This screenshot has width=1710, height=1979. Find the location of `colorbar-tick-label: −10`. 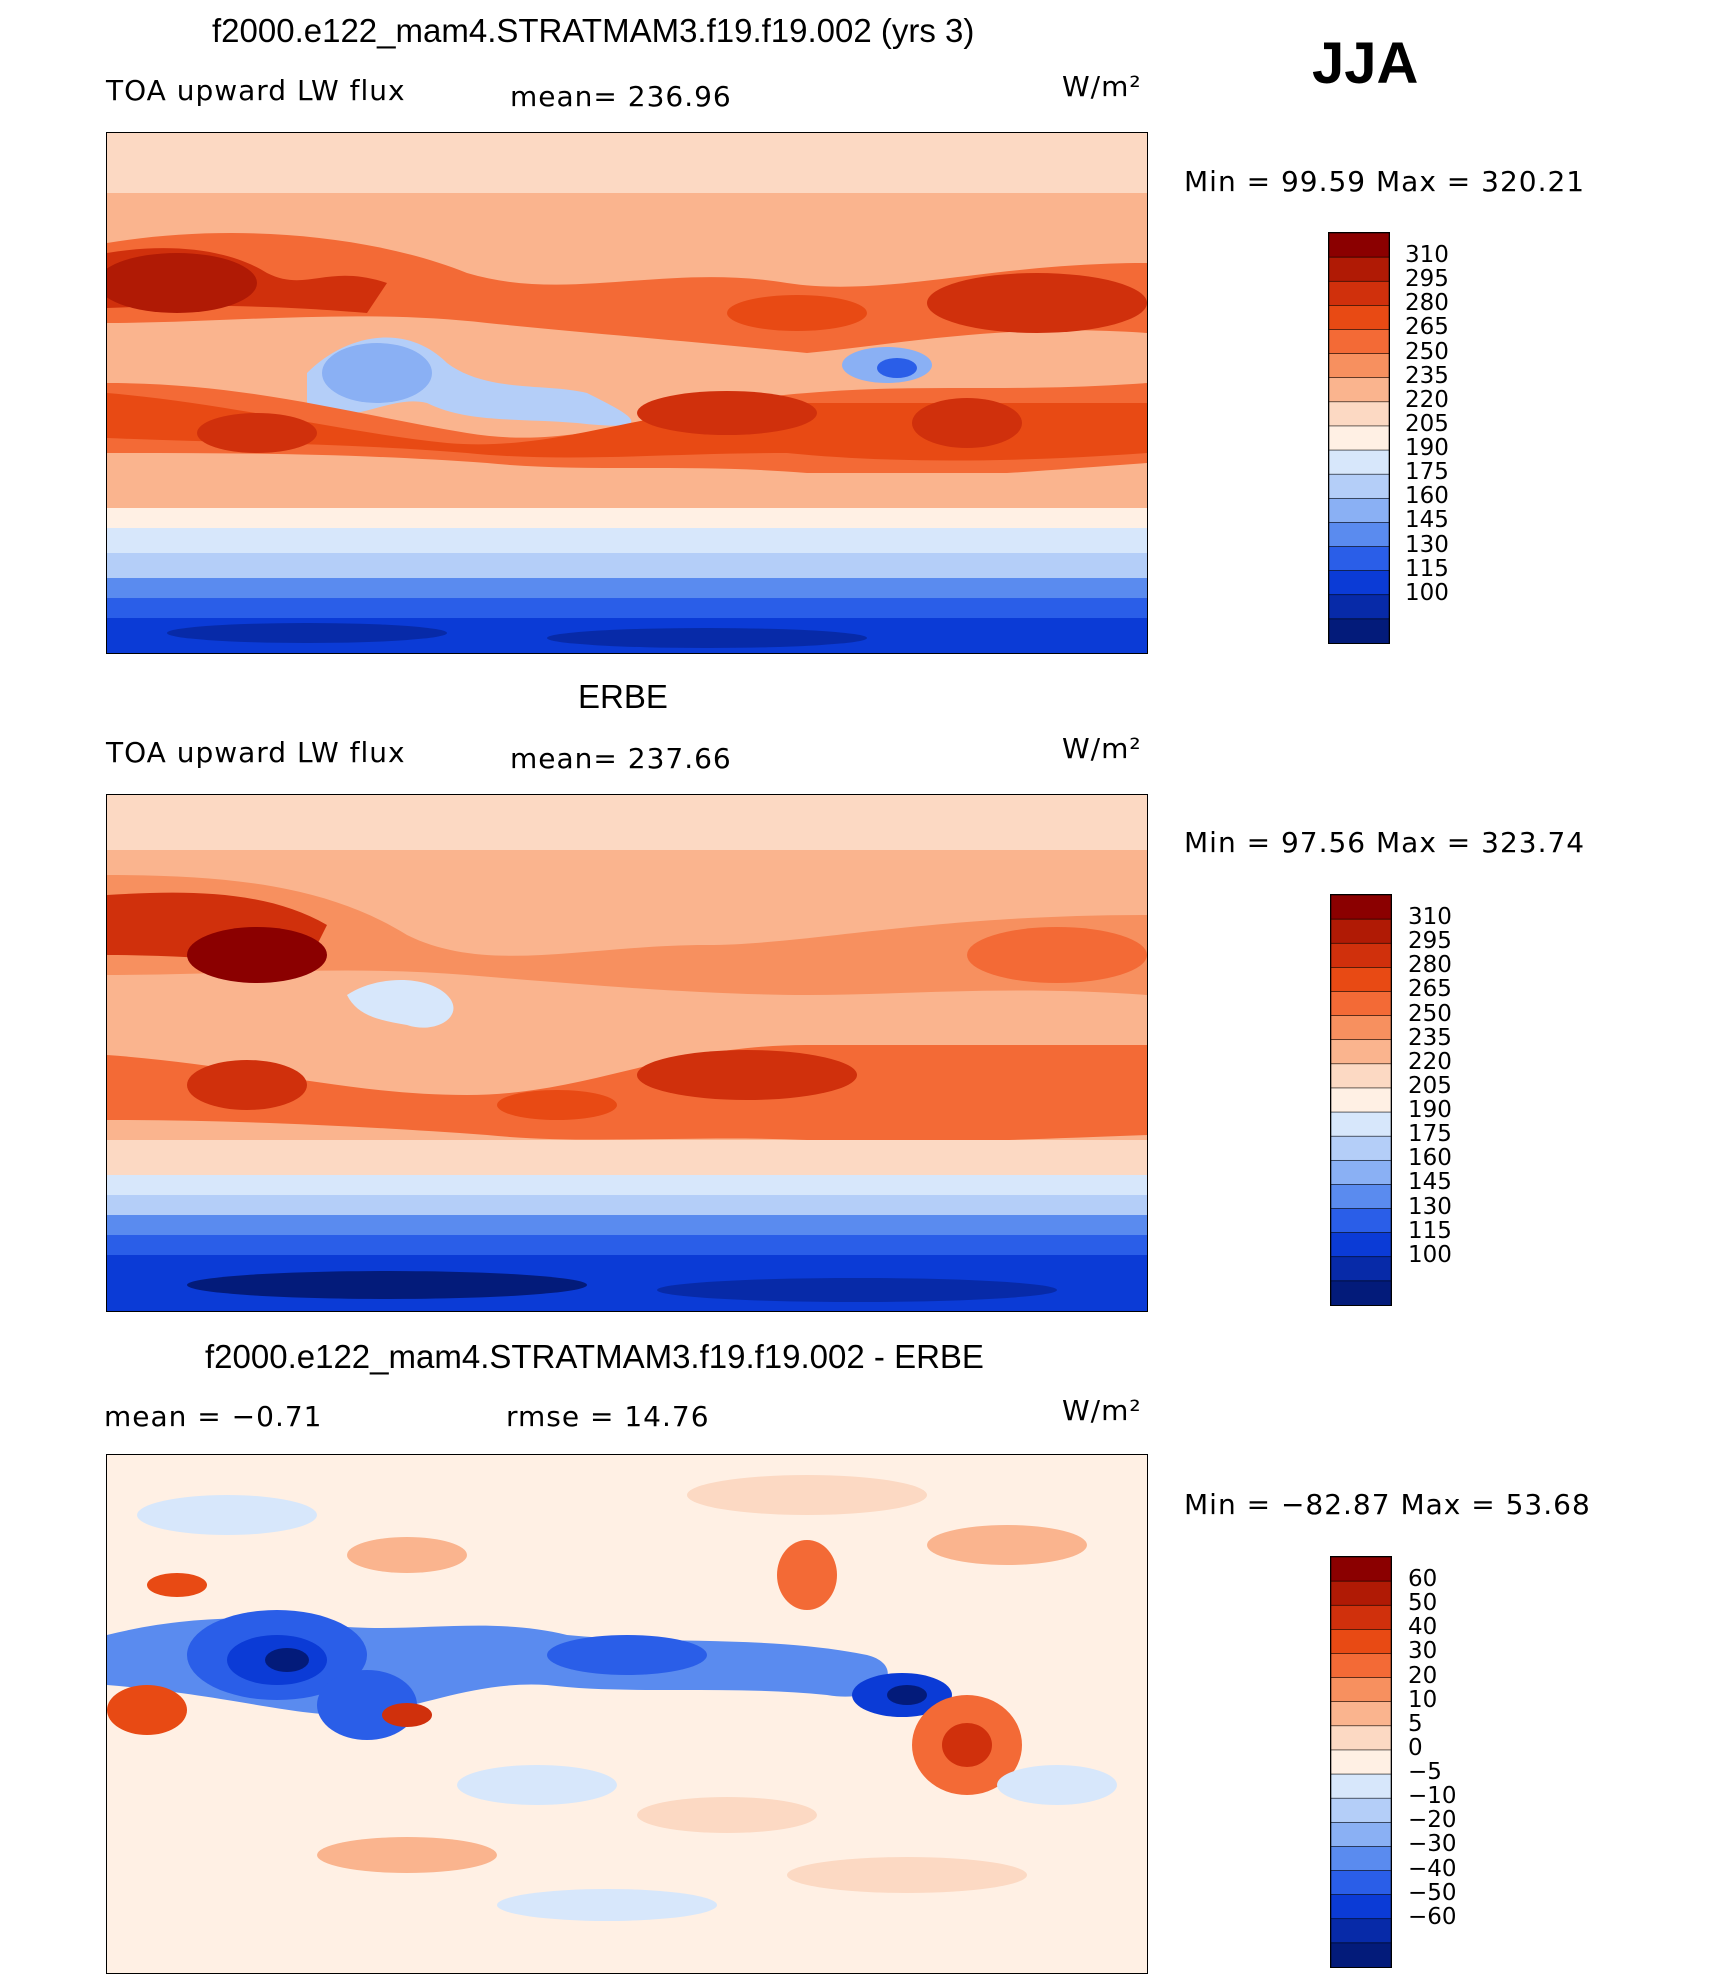

colorbar-tick-label: −10 is located at coordinates (1432, 1796).